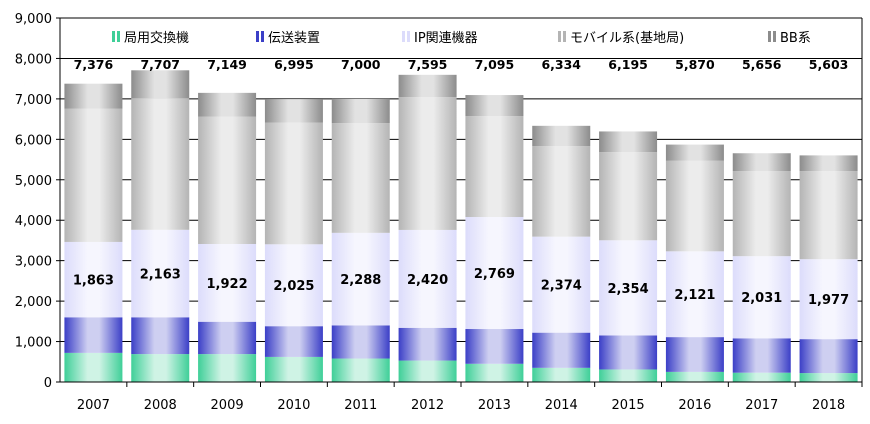 The image size is (870, 424). What do you see at coordinates (294, 38) in the screenshot?
I see `legend-label: 伝送装置` at bounding box center [294, 38].